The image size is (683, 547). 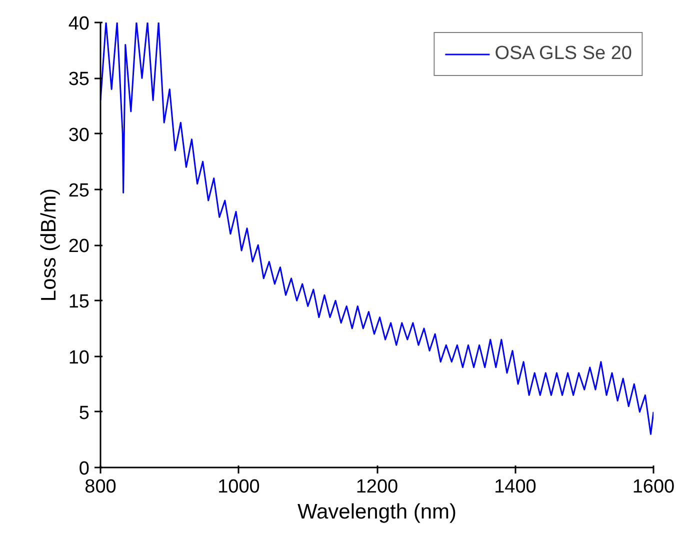 I want to click on y-tick-label: 5, so click(x=84, y=413).